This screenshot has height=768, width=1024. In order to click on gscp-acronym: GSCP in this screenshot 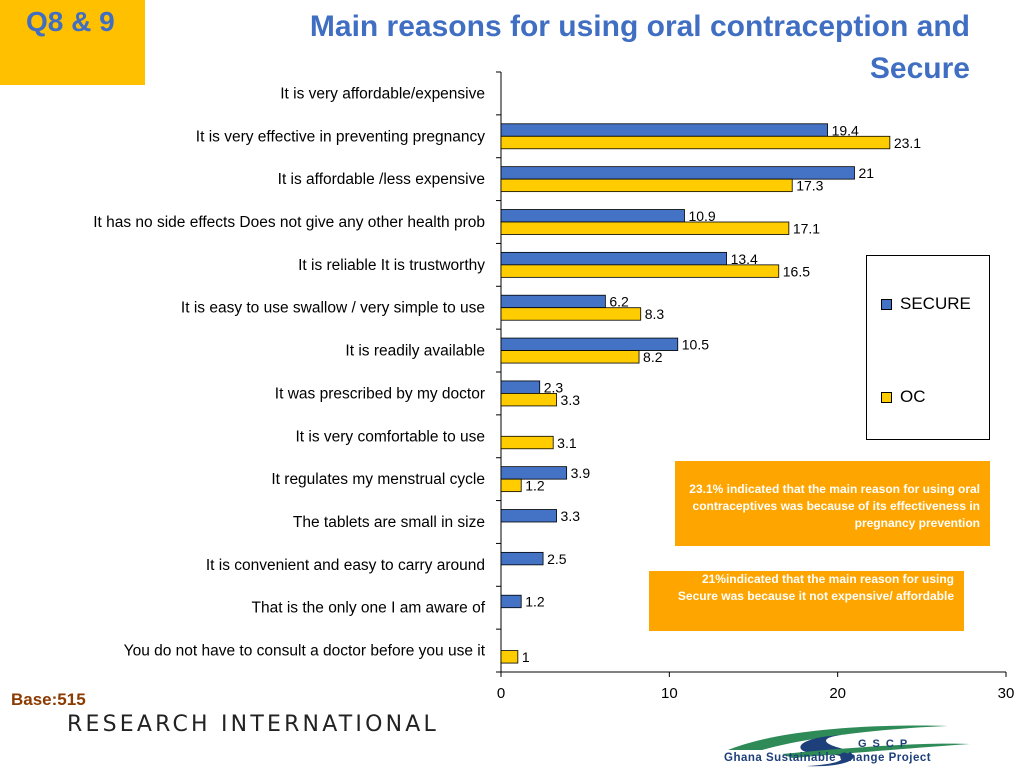, I will do `click(886, 744)`.